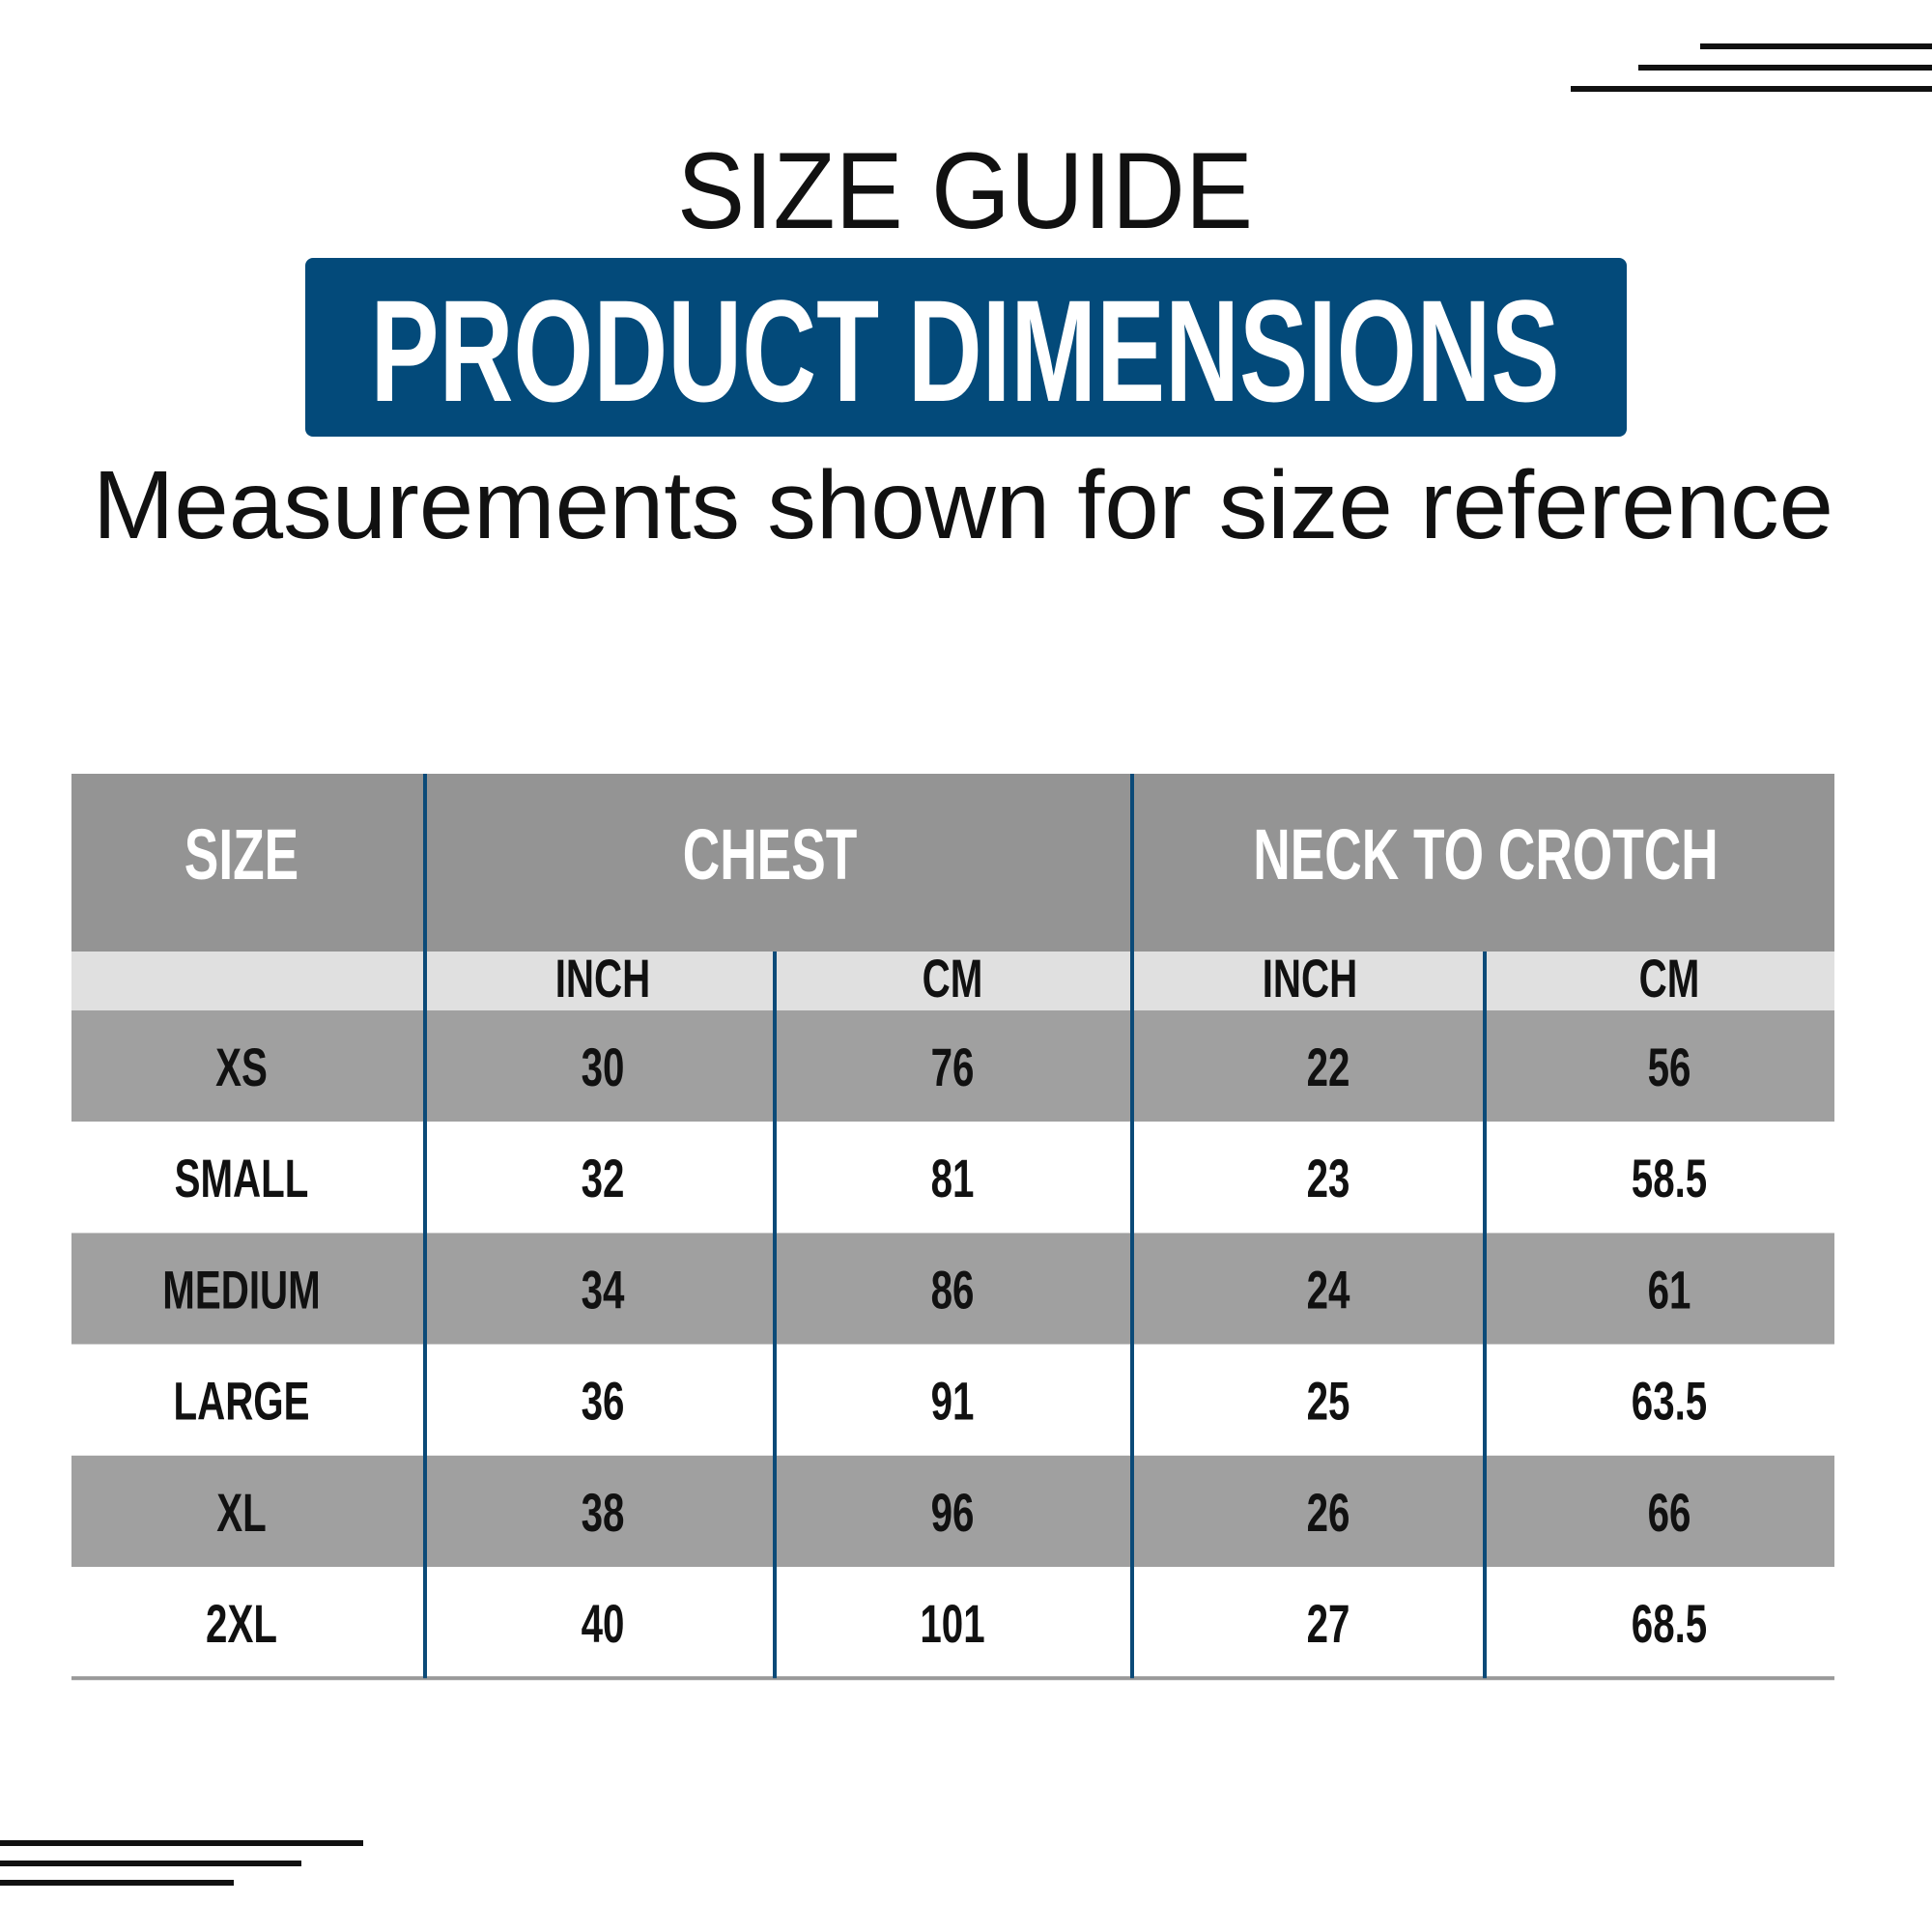 Image resolution: width=1932 pixels, height=1932 pixels. I want to click on group-header: NECK TO CROTCH, so click(1485, 854).